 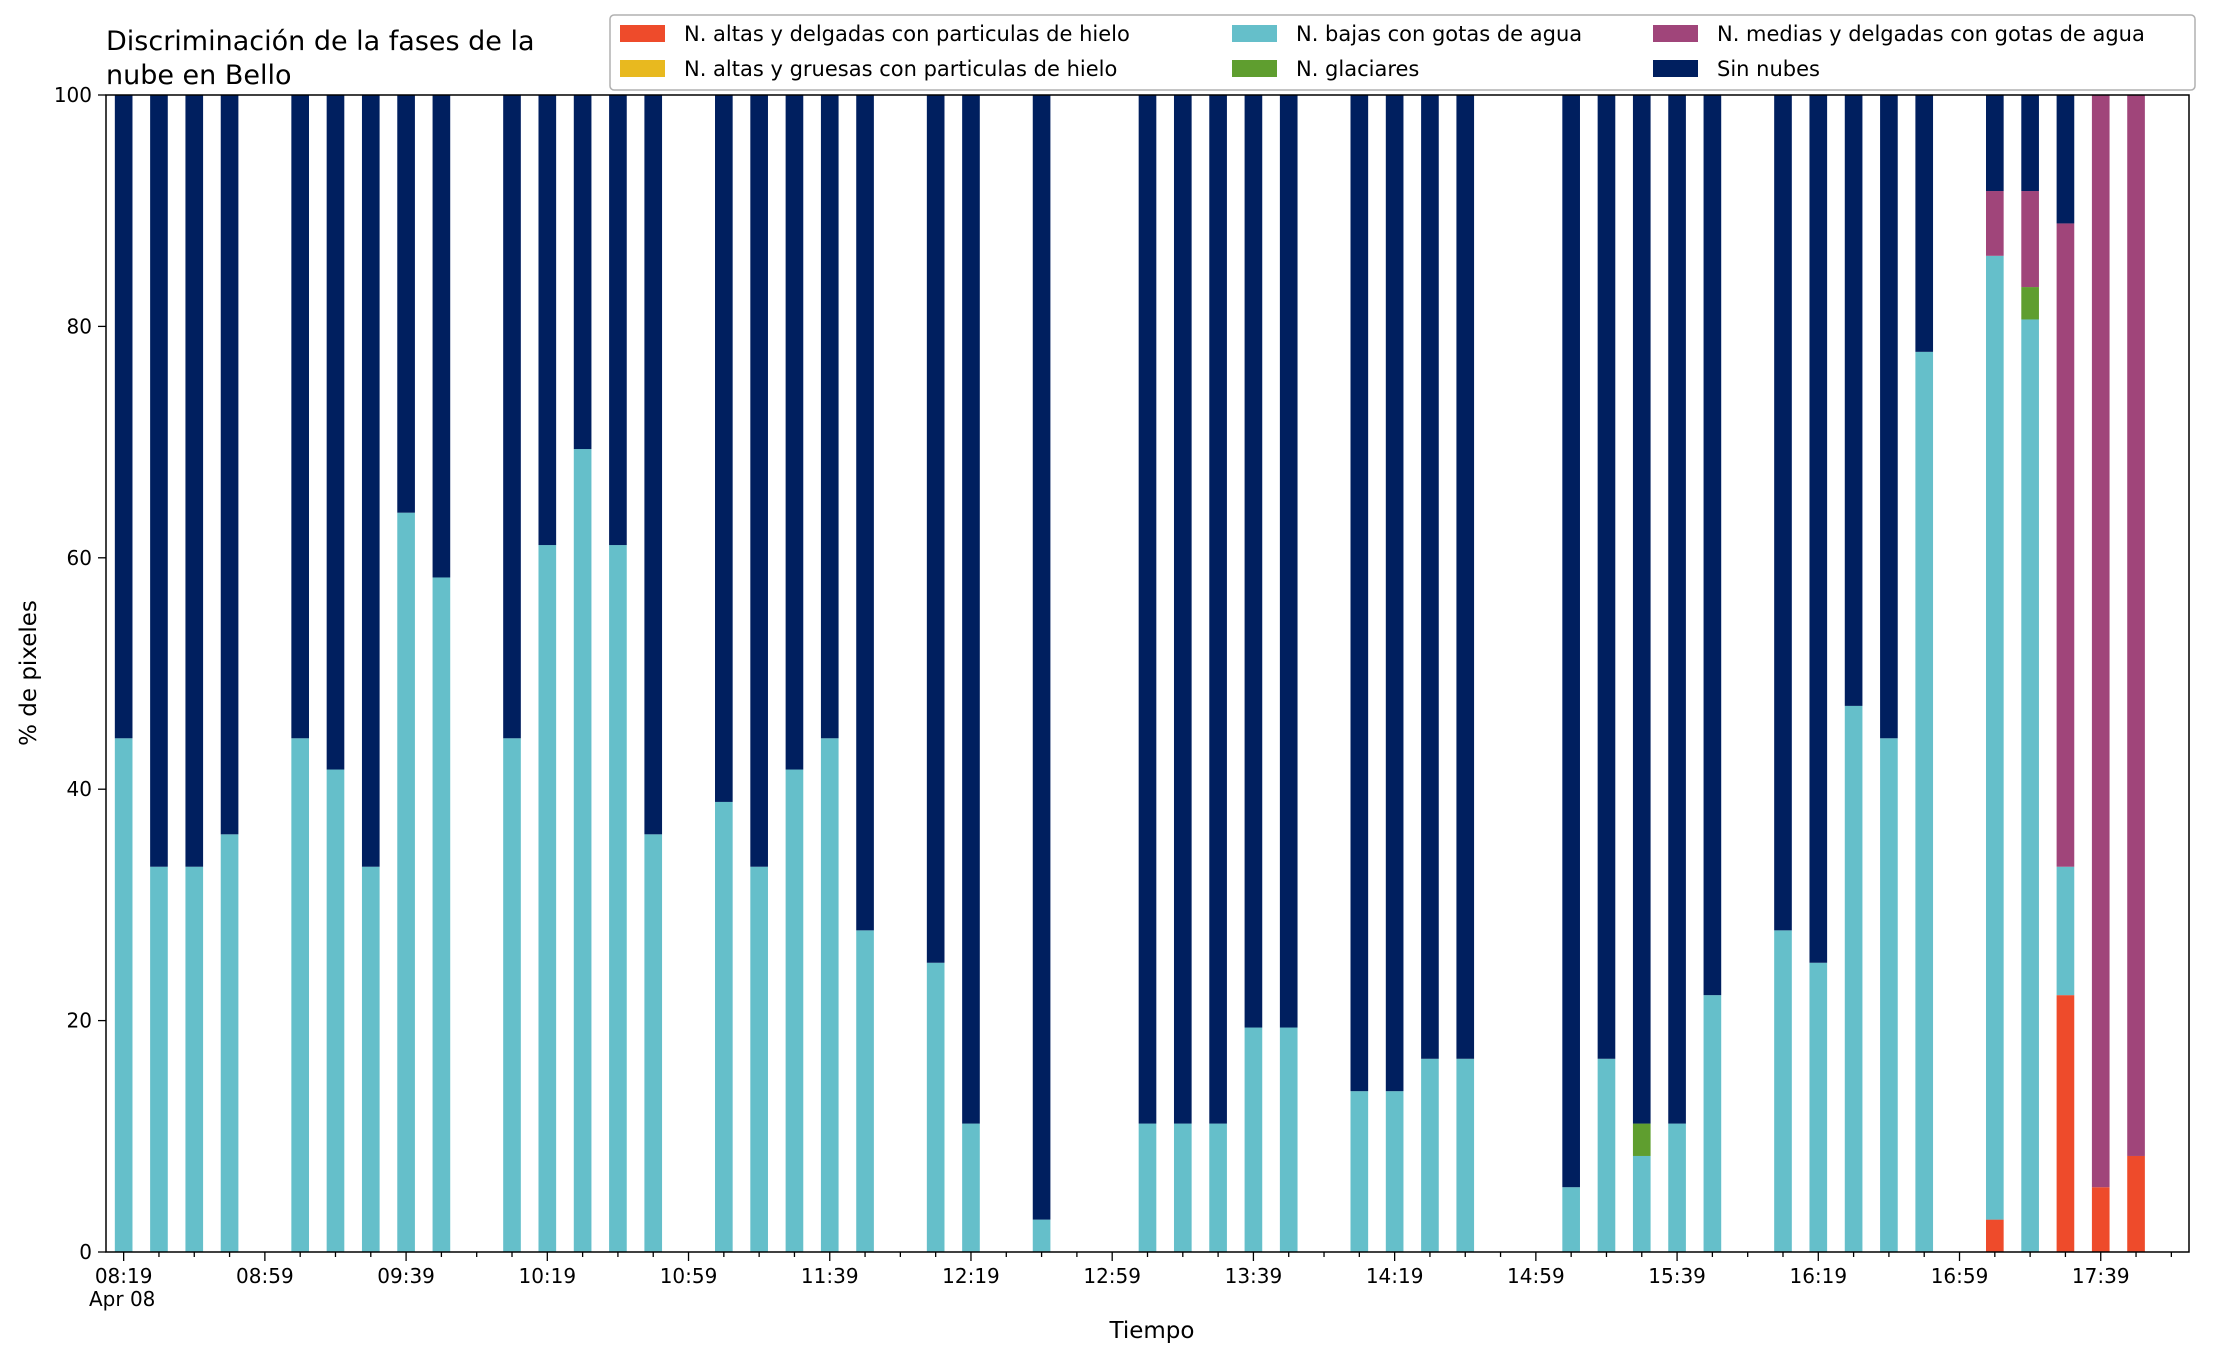 I want to click on bar-1719-g, so click(x=2030, y=303).